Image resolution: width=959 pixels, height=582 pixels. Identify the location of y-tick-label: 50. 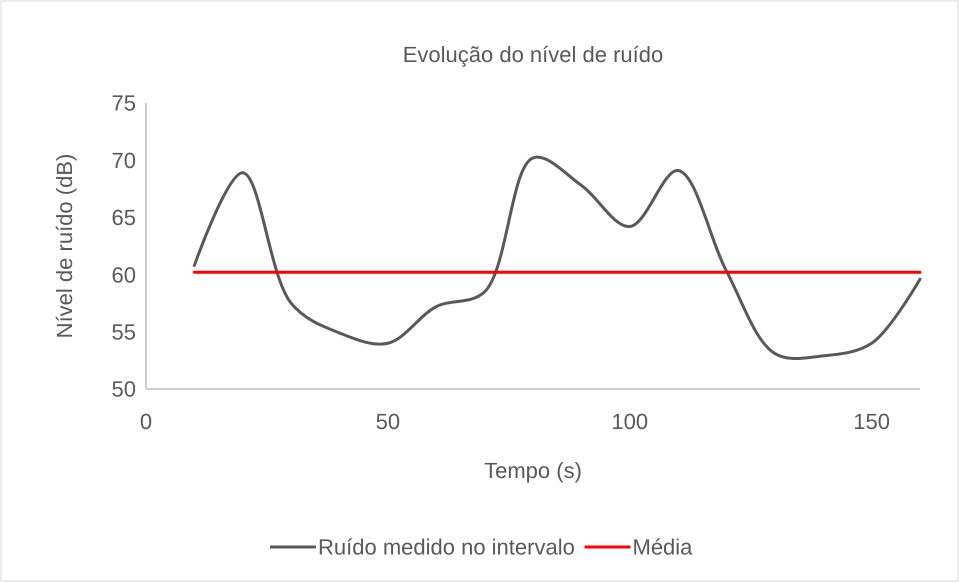
(124, 389).